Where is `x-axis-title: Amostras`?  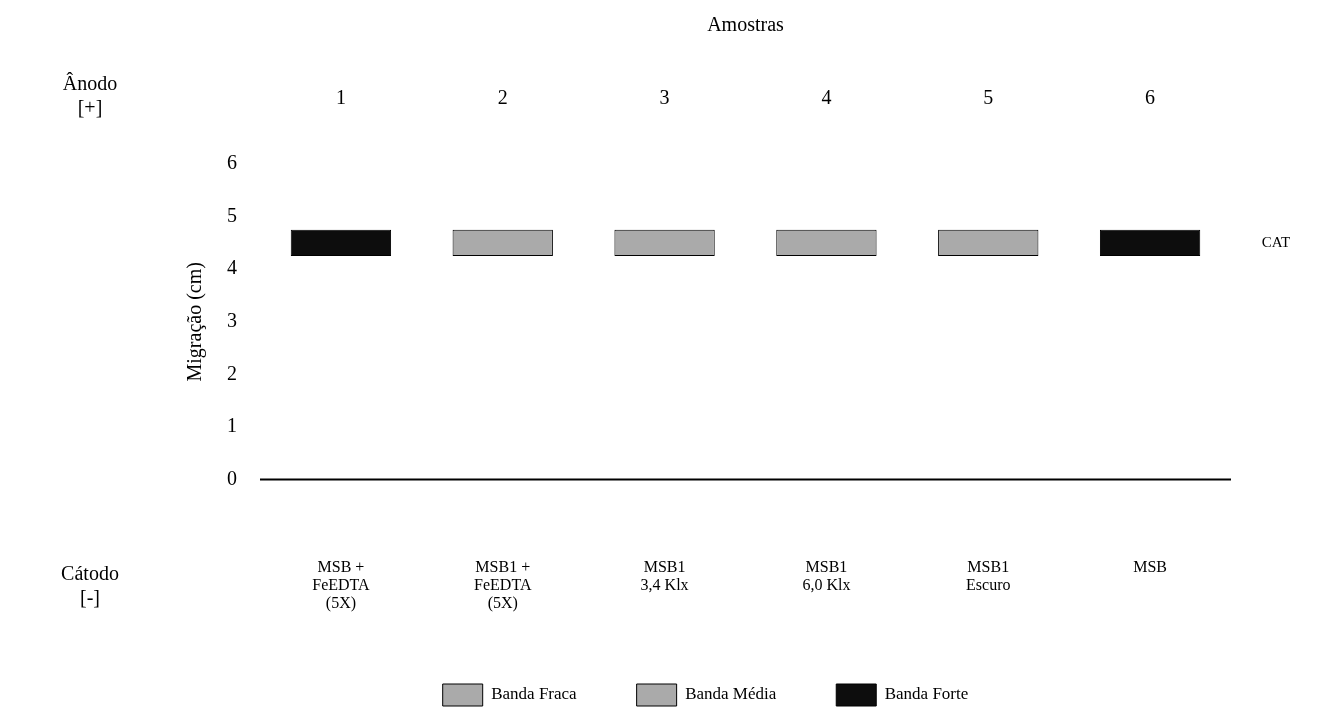 x-axis-title: Amostras is located at coordinates (746, 24).